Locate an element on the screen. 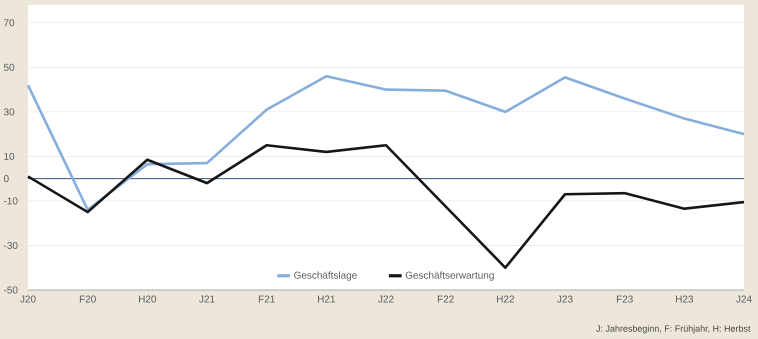 This screenshot has width=758, height=339. y-tick-label: 10 is located at coordinates (9, 156).